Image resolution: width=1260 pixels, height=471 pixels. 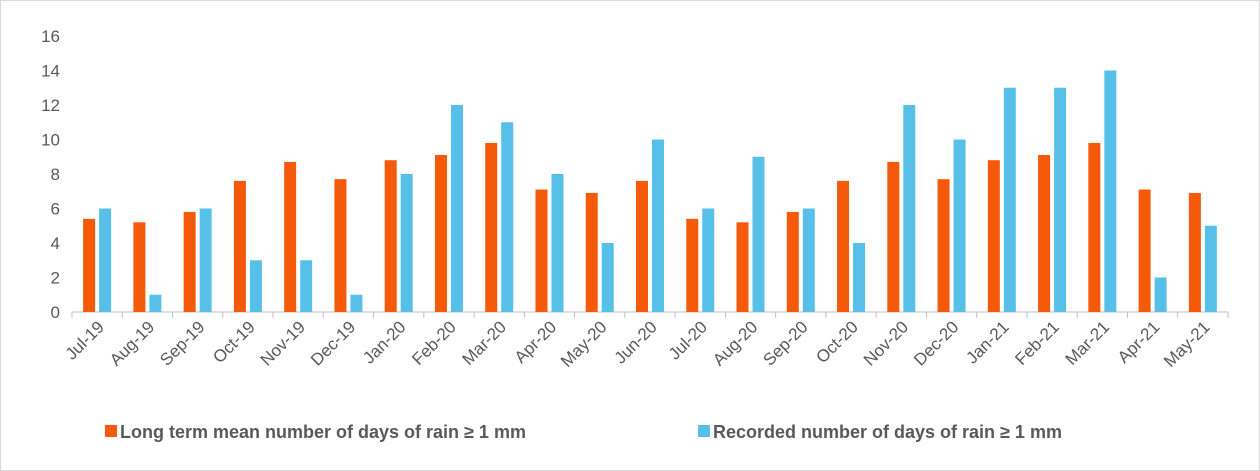 I want to click on x-tick-label: Feb-20, so click(x=434, y=343).